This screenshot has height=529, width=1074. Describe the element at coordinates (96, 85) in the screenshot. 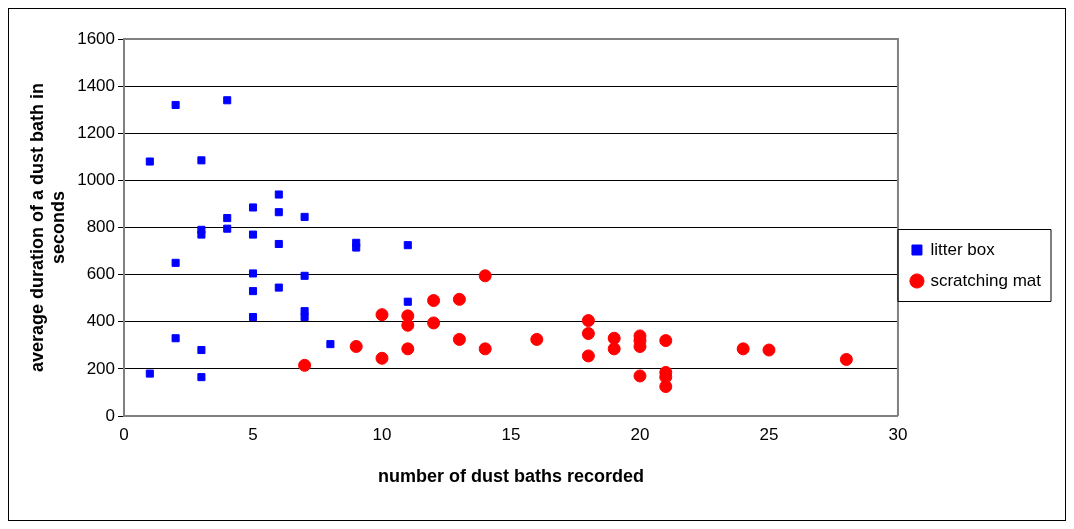

I see `y-tick-label: 1400` at that location.